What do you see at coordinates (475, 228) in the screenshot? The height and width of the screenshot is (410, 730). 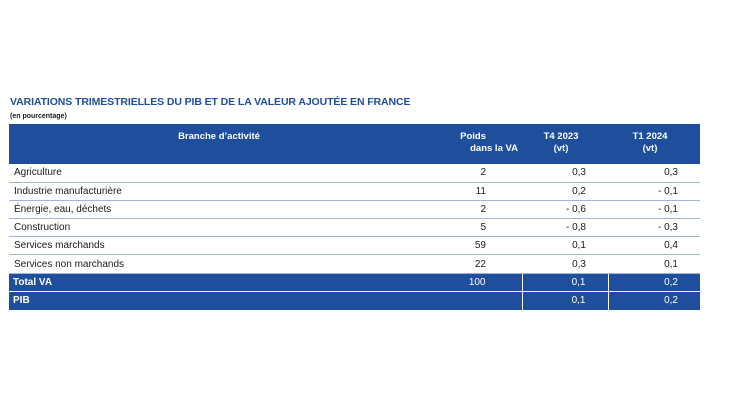 I see `row-poids: 5` at bounding box center [475, 228].